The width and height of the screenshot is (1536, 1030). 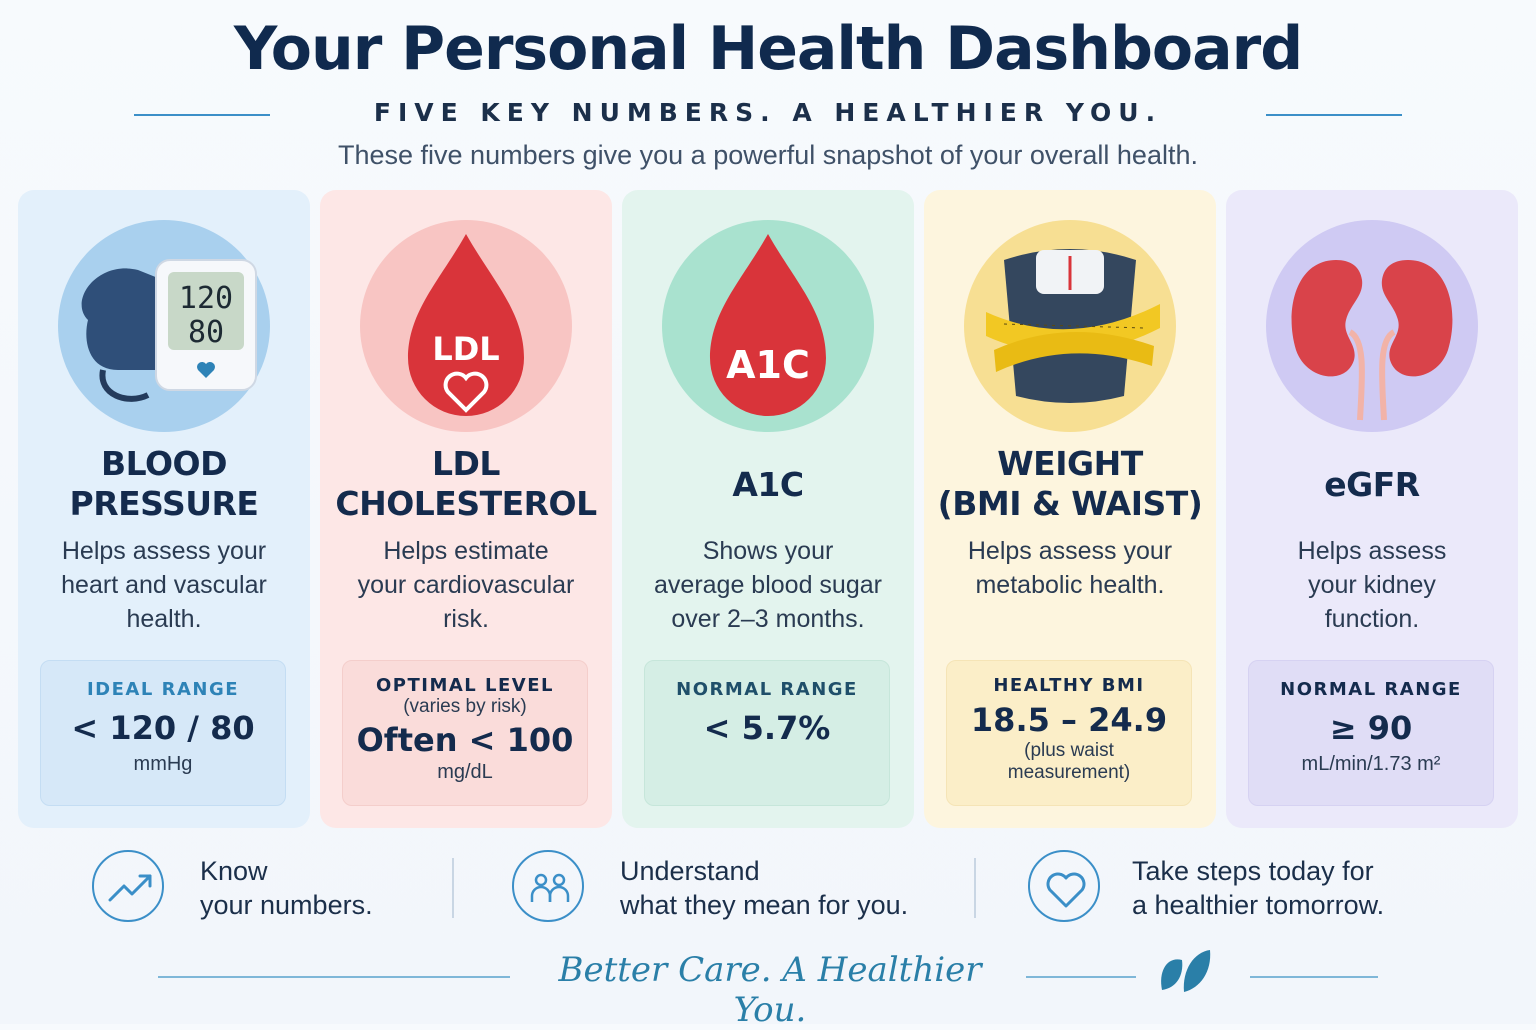 I want to click on card-title: BLOOD PRESSURE, so click(x=164, y=484).